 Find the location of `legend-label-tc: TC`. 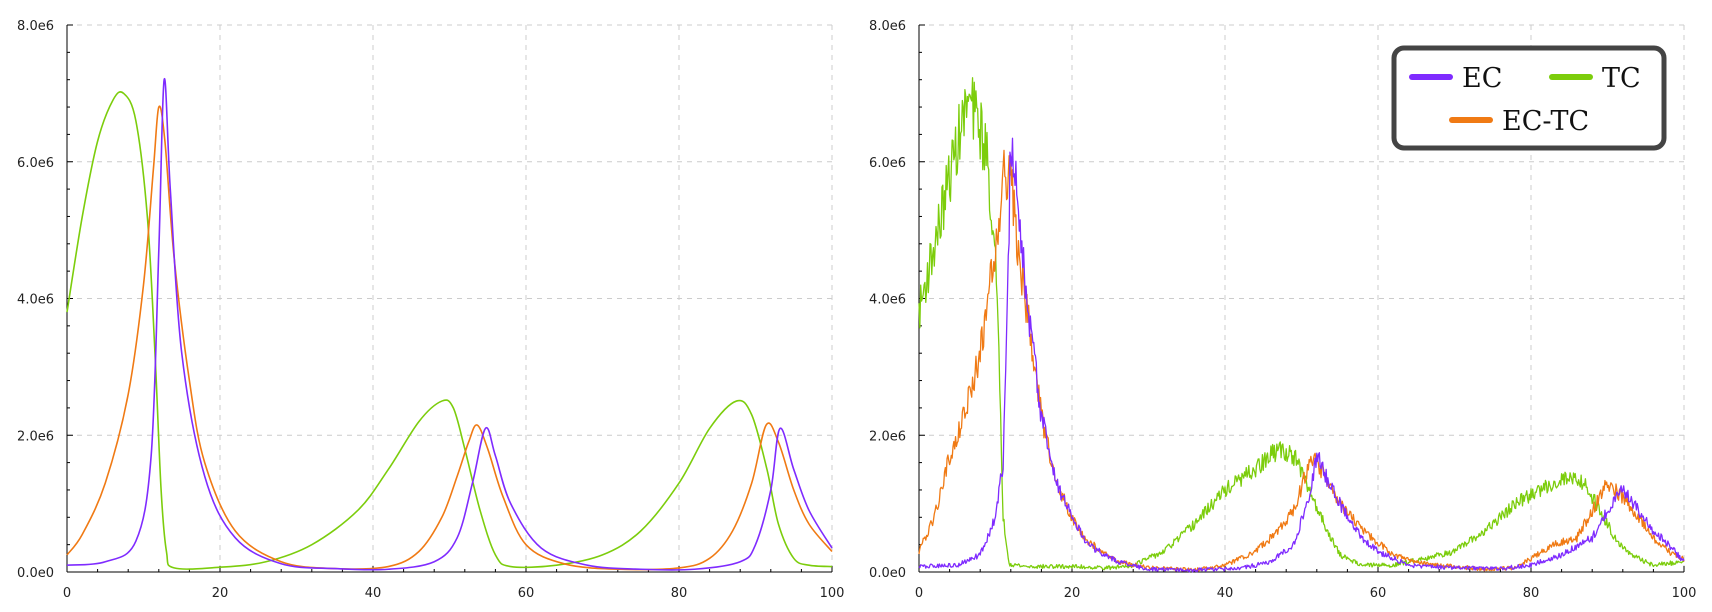

legend-label-tc: TC is located at coordinates (1621, 78).